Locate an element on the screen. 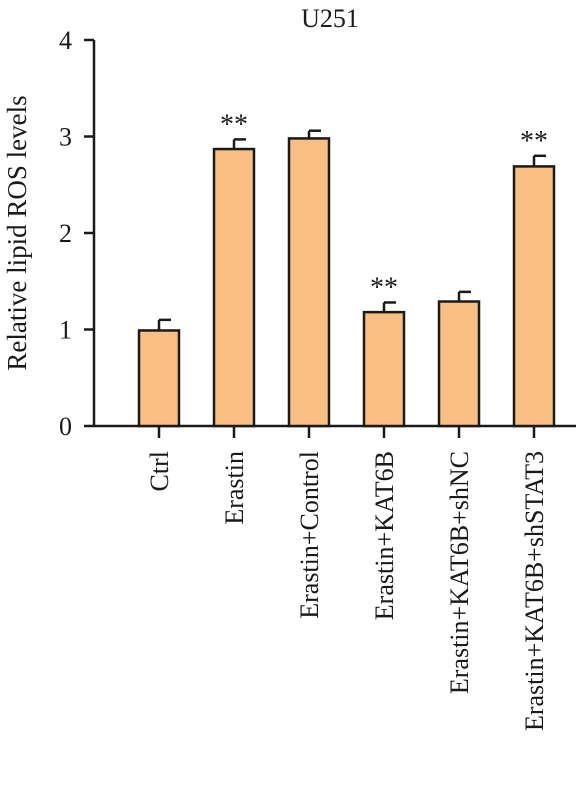  chart-title: U251 is located at coordinates (330, 18).